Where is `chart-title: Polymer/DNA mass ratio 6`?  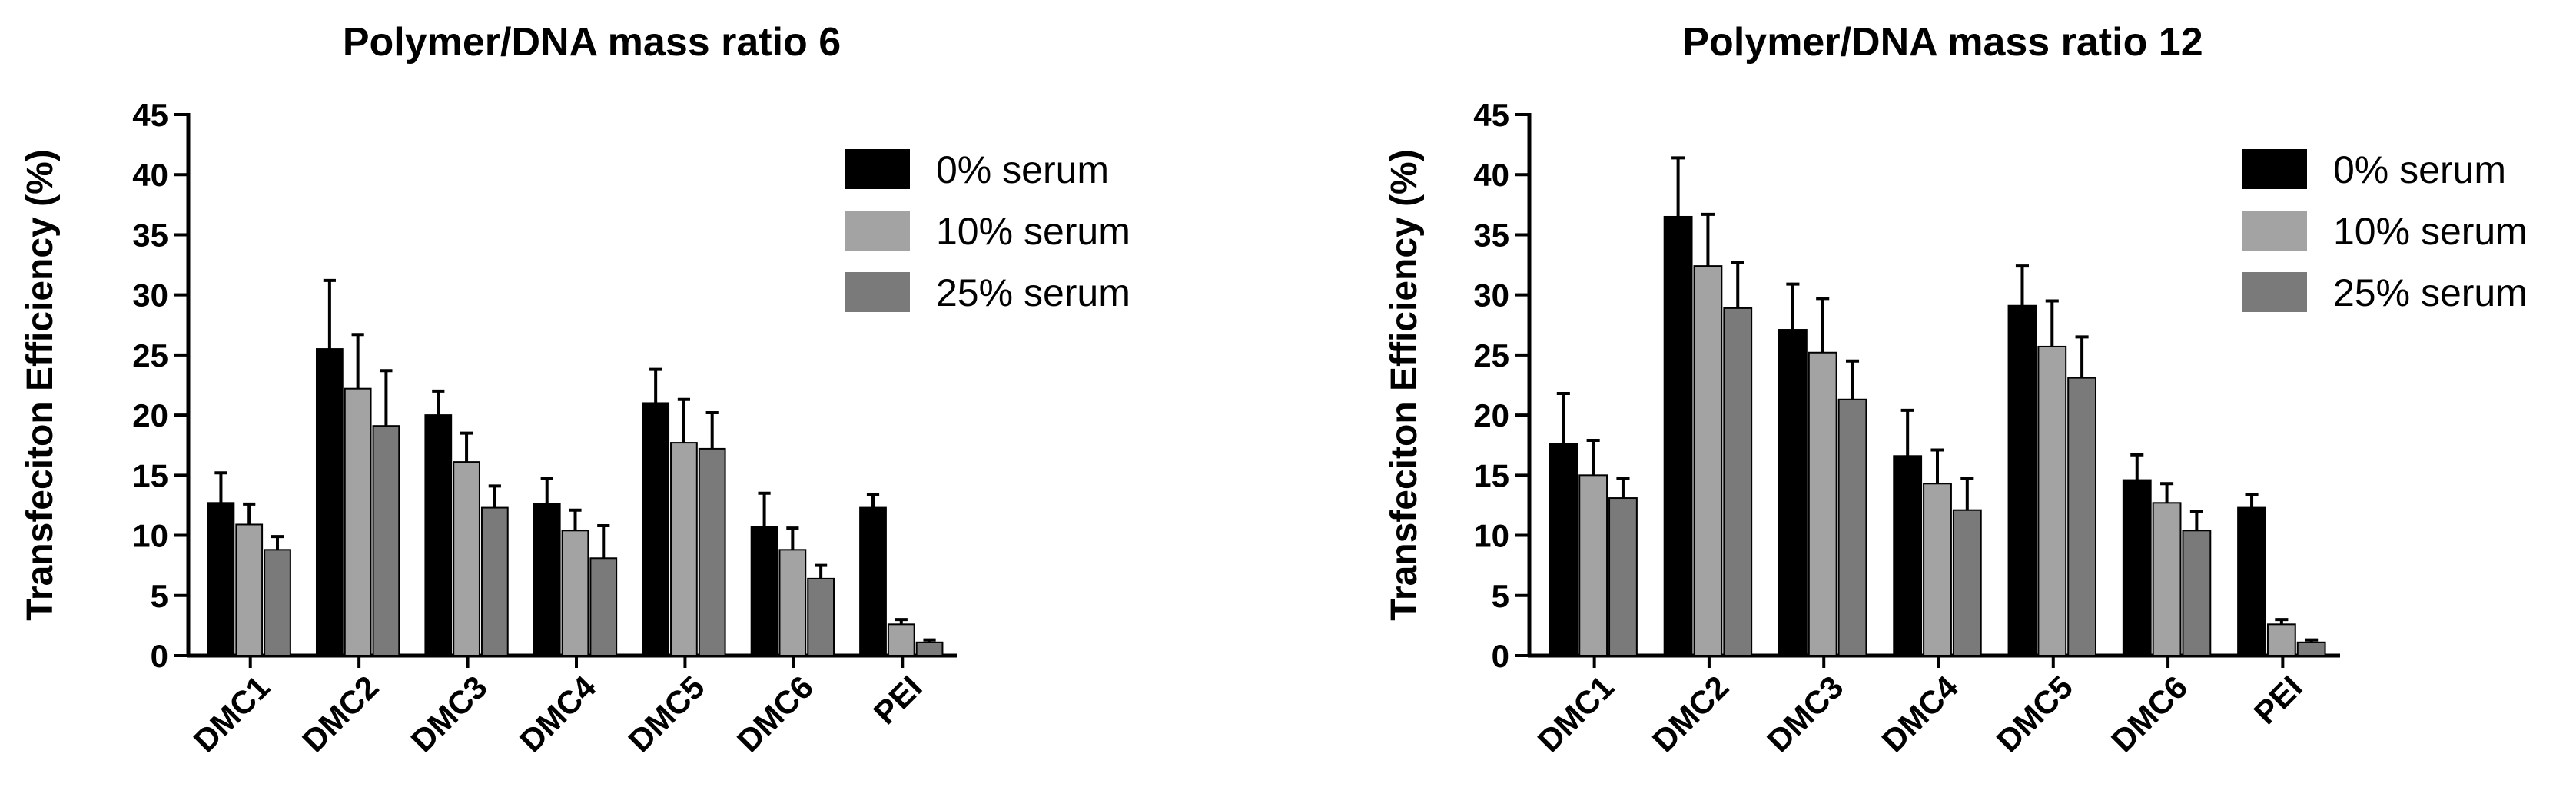 chart-title: Polymer/DNA mass ratio 6 is located at coordinates (592, 42).